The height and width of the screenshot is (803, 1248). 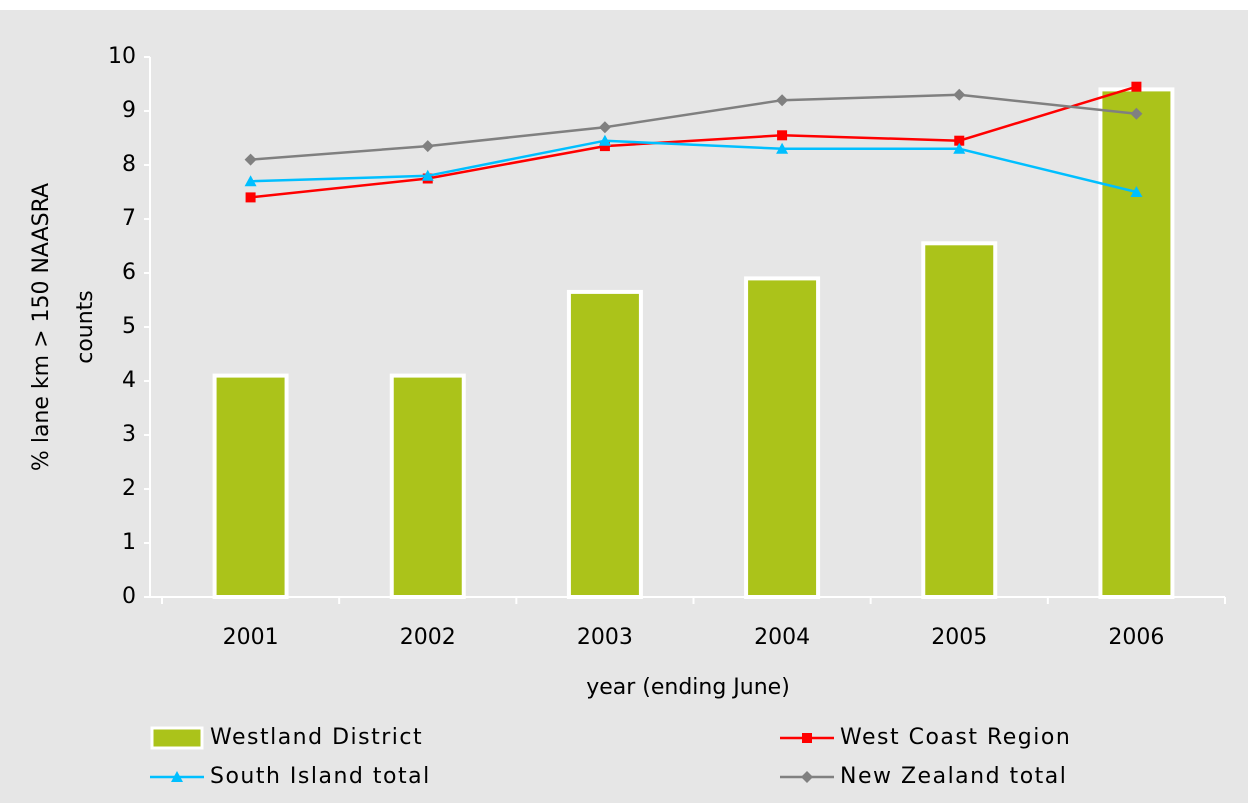 What do you see at coordinates (129, 272) in the screenshot?
I see `y-tick-label: 6` at bounding box center [129, 272].